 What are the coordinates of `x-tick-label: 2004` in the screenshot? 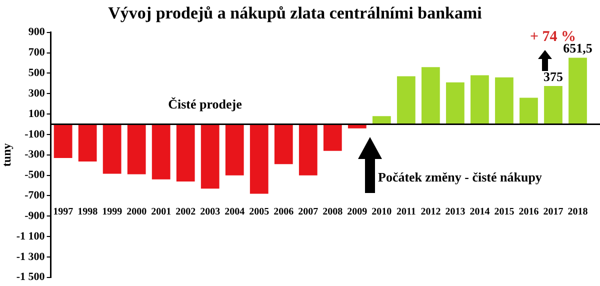 It's located at (234, 212).